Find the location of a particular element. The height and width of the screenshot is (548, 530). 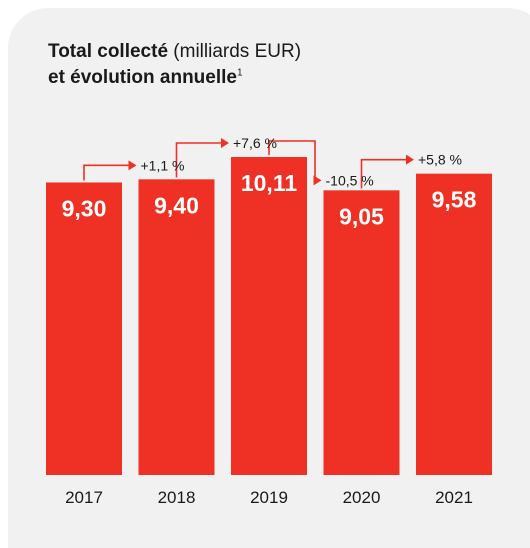

title-bold: Total collecté is located at coordinates (108, 51).